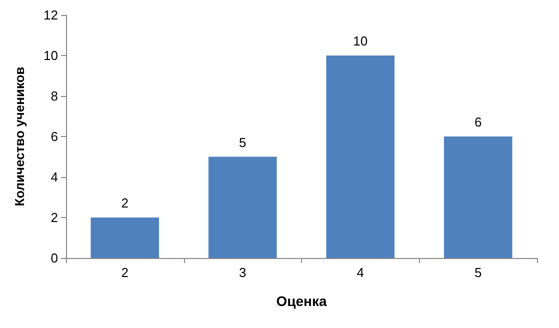 Image resolution: width=559 pixels, height=328 pixels. Describe the element at coordinates (124, 272) in the screenshot. I see `x-tick-label: 2` at that location.